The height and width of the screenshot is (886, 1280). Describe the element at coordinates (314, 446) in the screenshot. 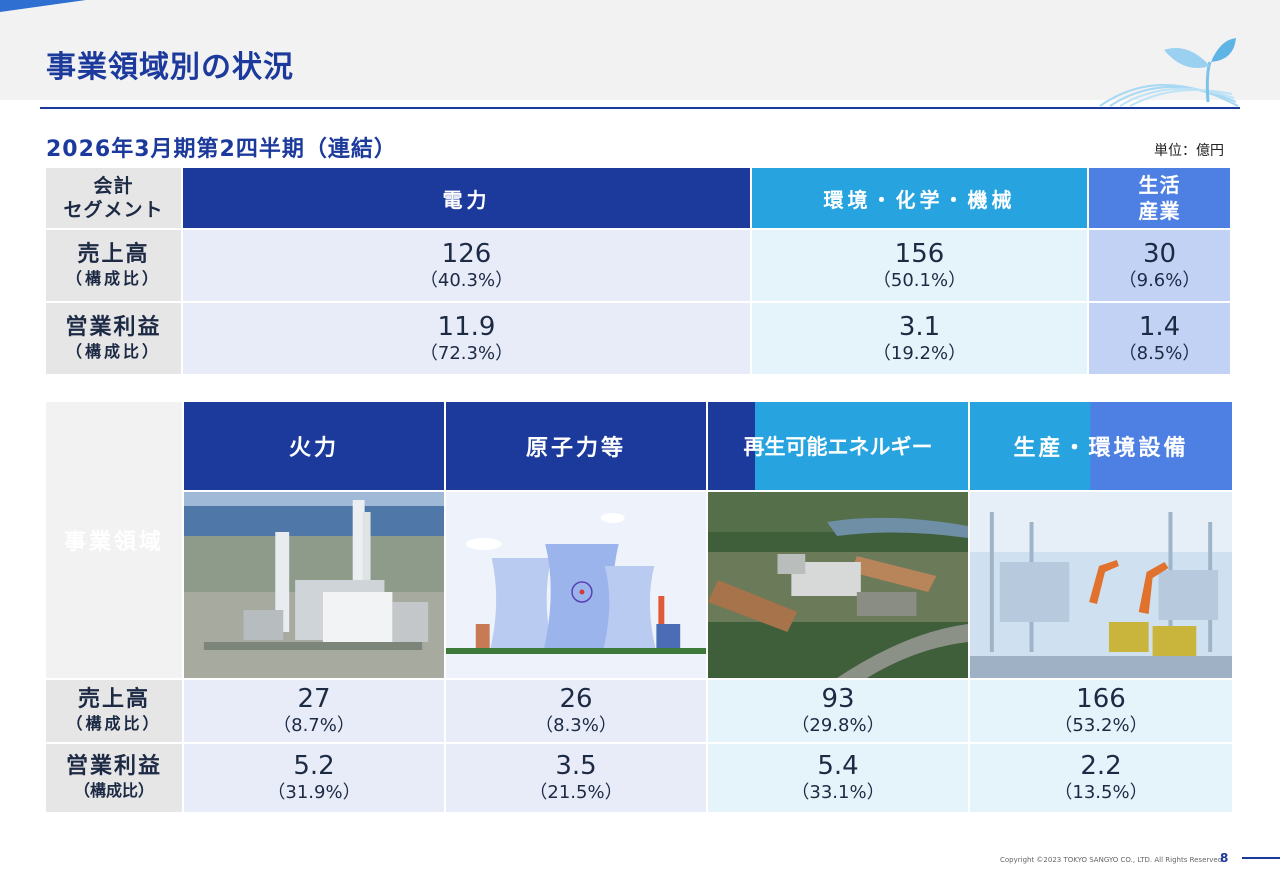

I see `area-header-thermal: 火力` at that location.